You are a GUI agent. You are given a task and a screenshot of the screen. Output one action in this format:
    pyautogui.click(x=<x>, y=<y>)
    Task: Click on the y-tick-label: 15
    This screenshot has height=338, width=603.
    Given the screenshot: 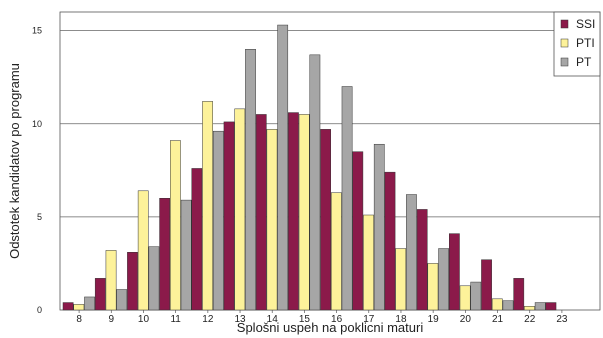 What is the action you would take?
    pyautogui.click(x=37, y=31)
    